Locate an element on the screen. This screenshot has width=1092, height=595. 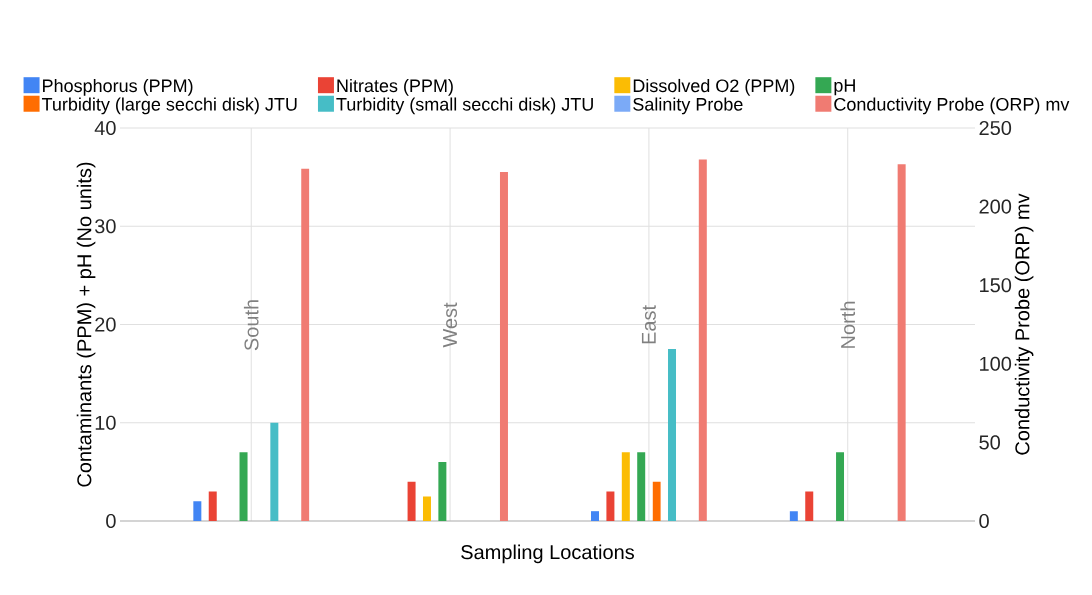
y2-tick-label: 50 is located at coordinates (989, 442).